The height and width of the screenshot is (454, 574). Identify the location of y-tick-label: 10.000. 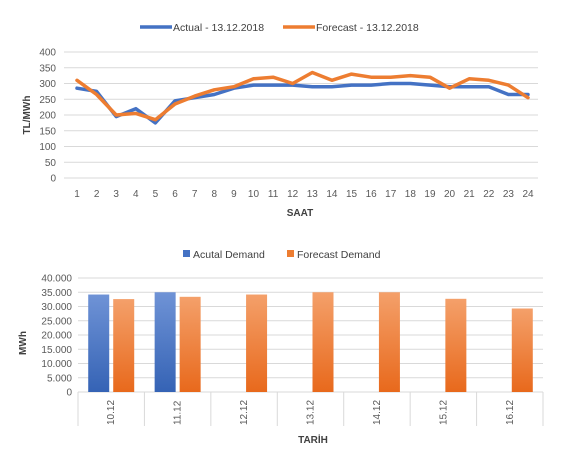
(56, 364).